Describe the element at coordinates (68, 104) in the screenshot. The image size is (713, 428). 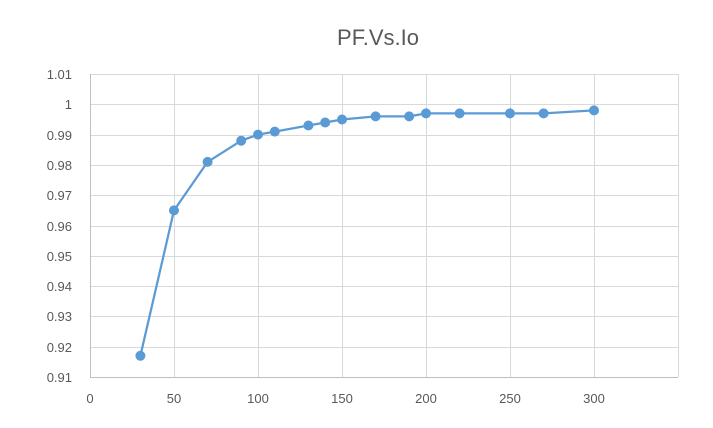
I see `y-tick-label: 1` at that location.